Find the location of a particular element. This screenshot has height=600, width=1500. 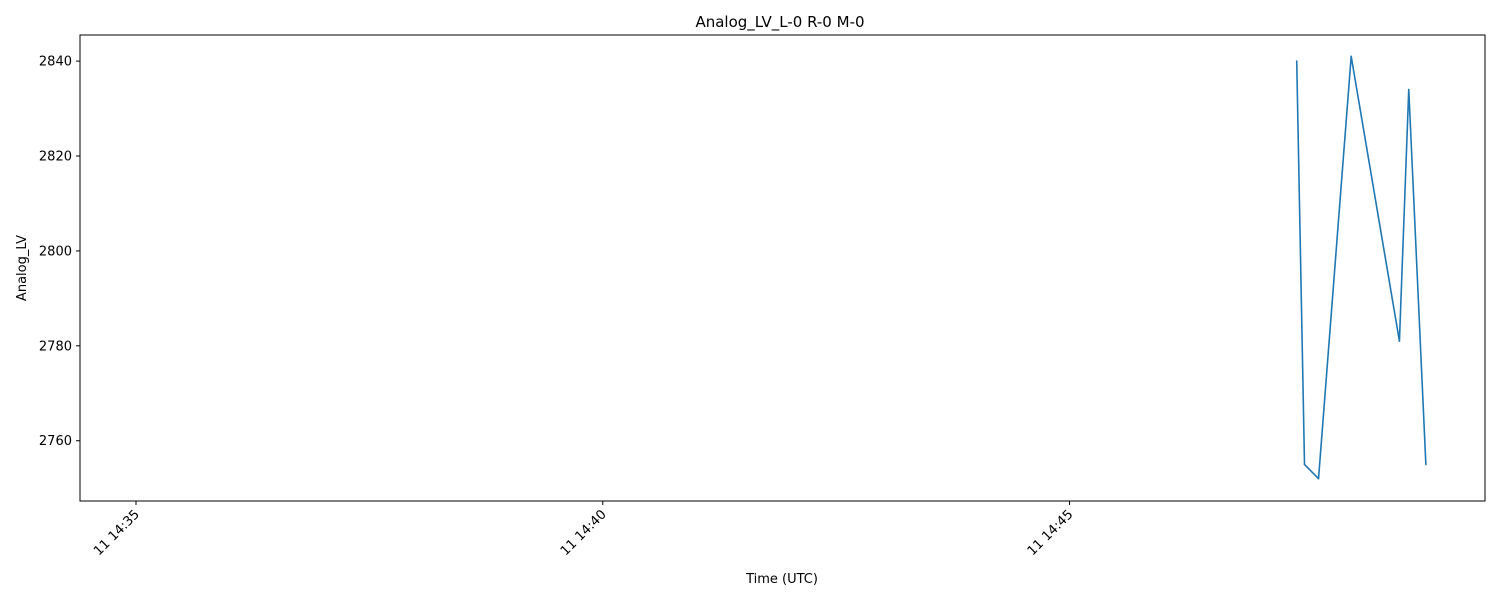

series-layer is located at coordinates (1361, 267).